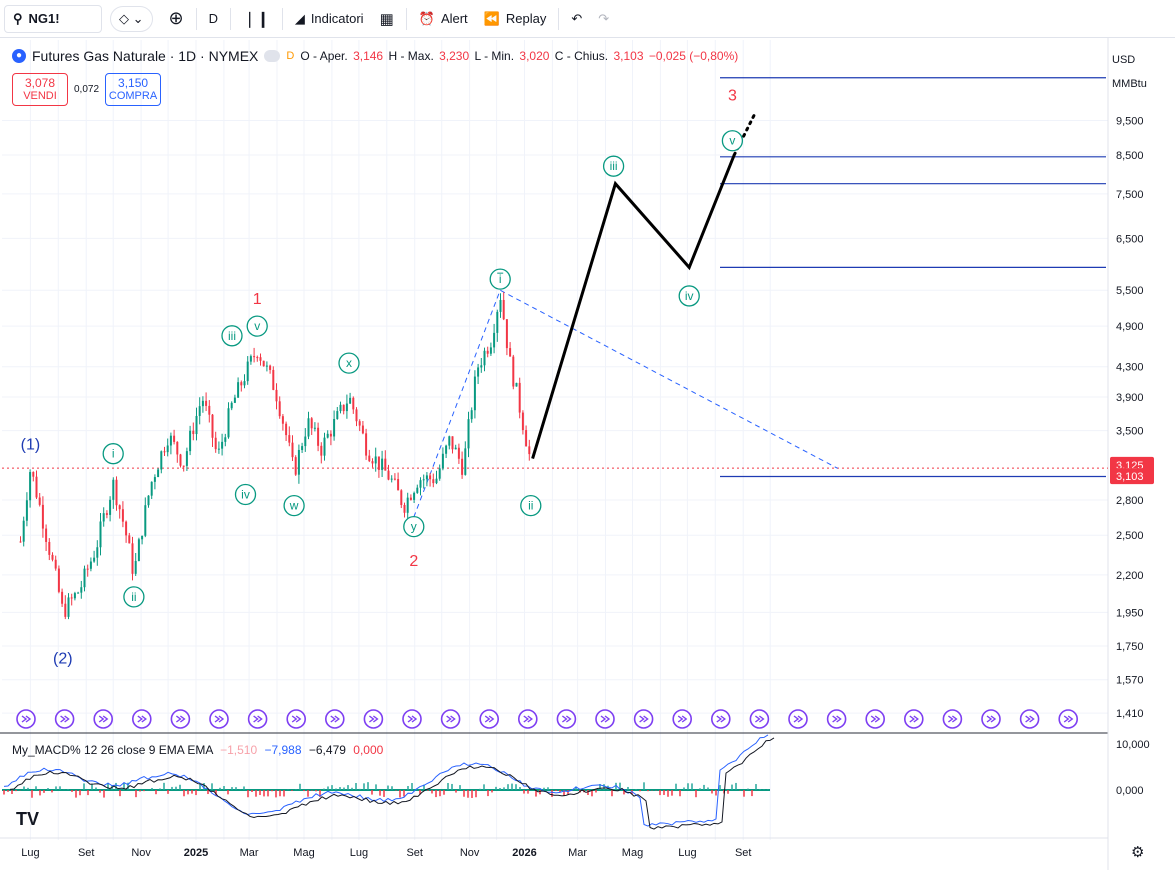 This screenshot has height=870, width=1175. What do you see at coordinates (454, 56) in the screenshot?
I see `high-value: 3,230` at bounding box center [454, 56].